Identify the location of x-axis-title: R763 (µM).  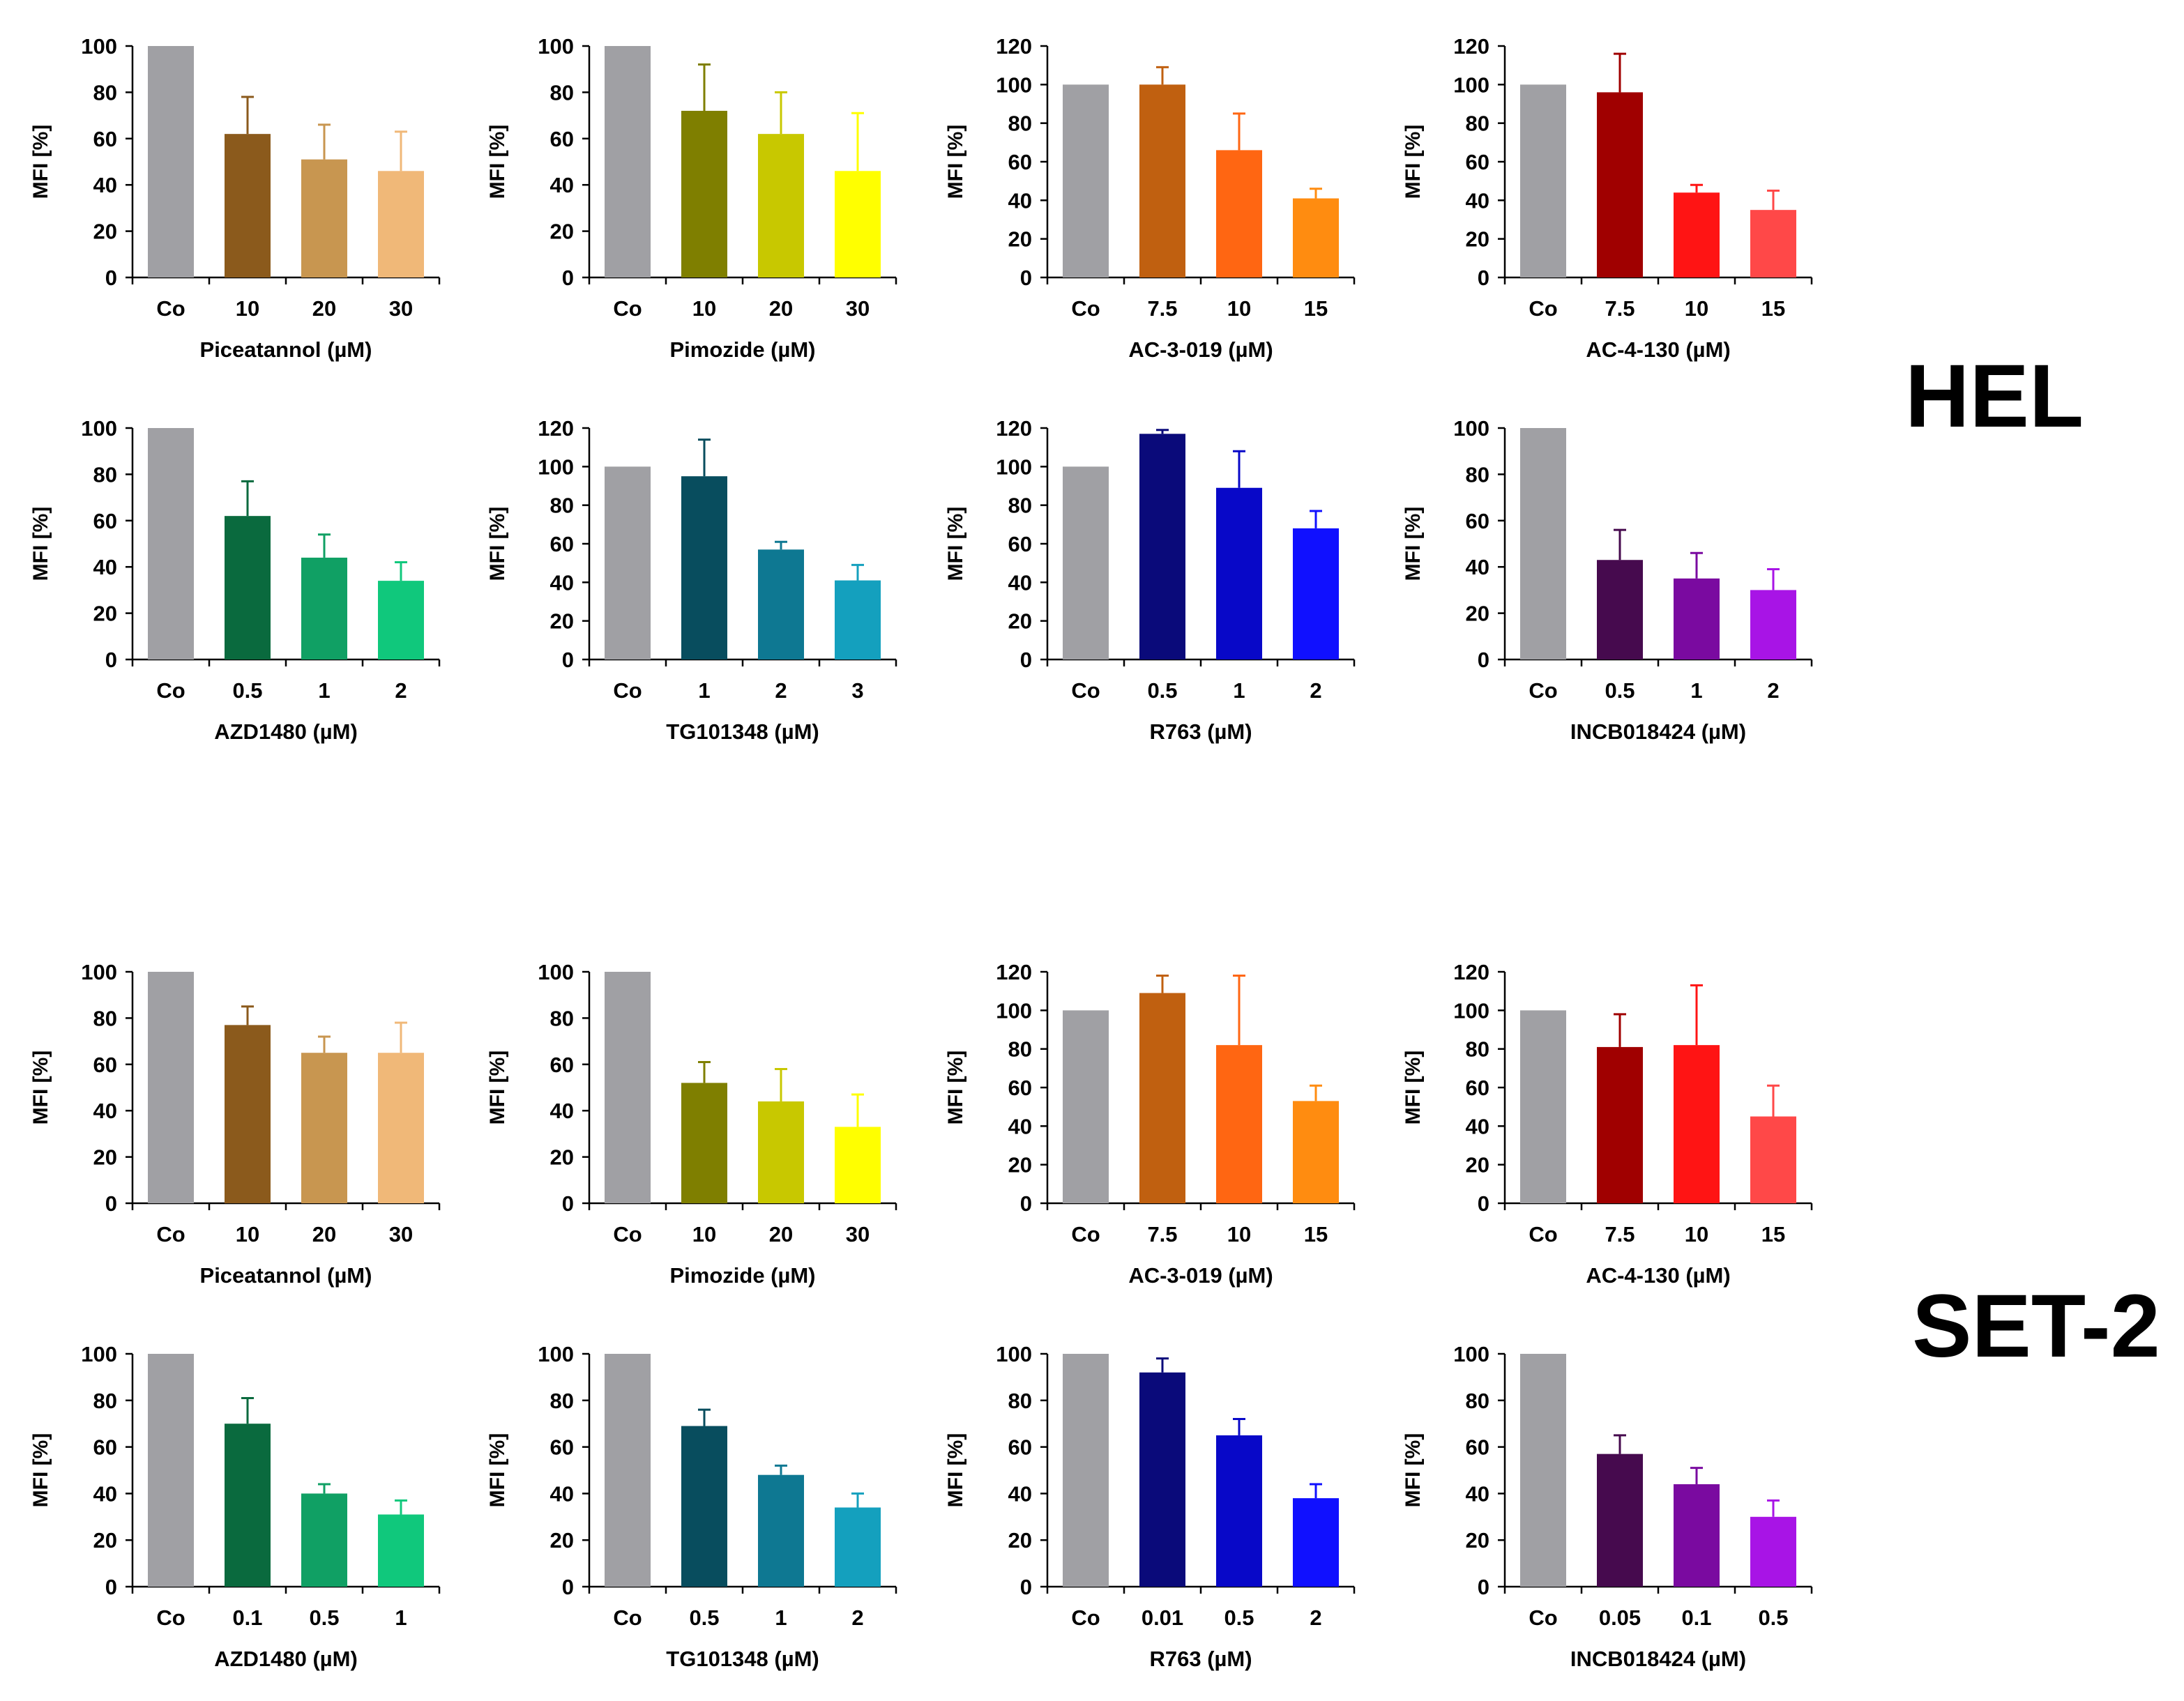
(1200, 731).